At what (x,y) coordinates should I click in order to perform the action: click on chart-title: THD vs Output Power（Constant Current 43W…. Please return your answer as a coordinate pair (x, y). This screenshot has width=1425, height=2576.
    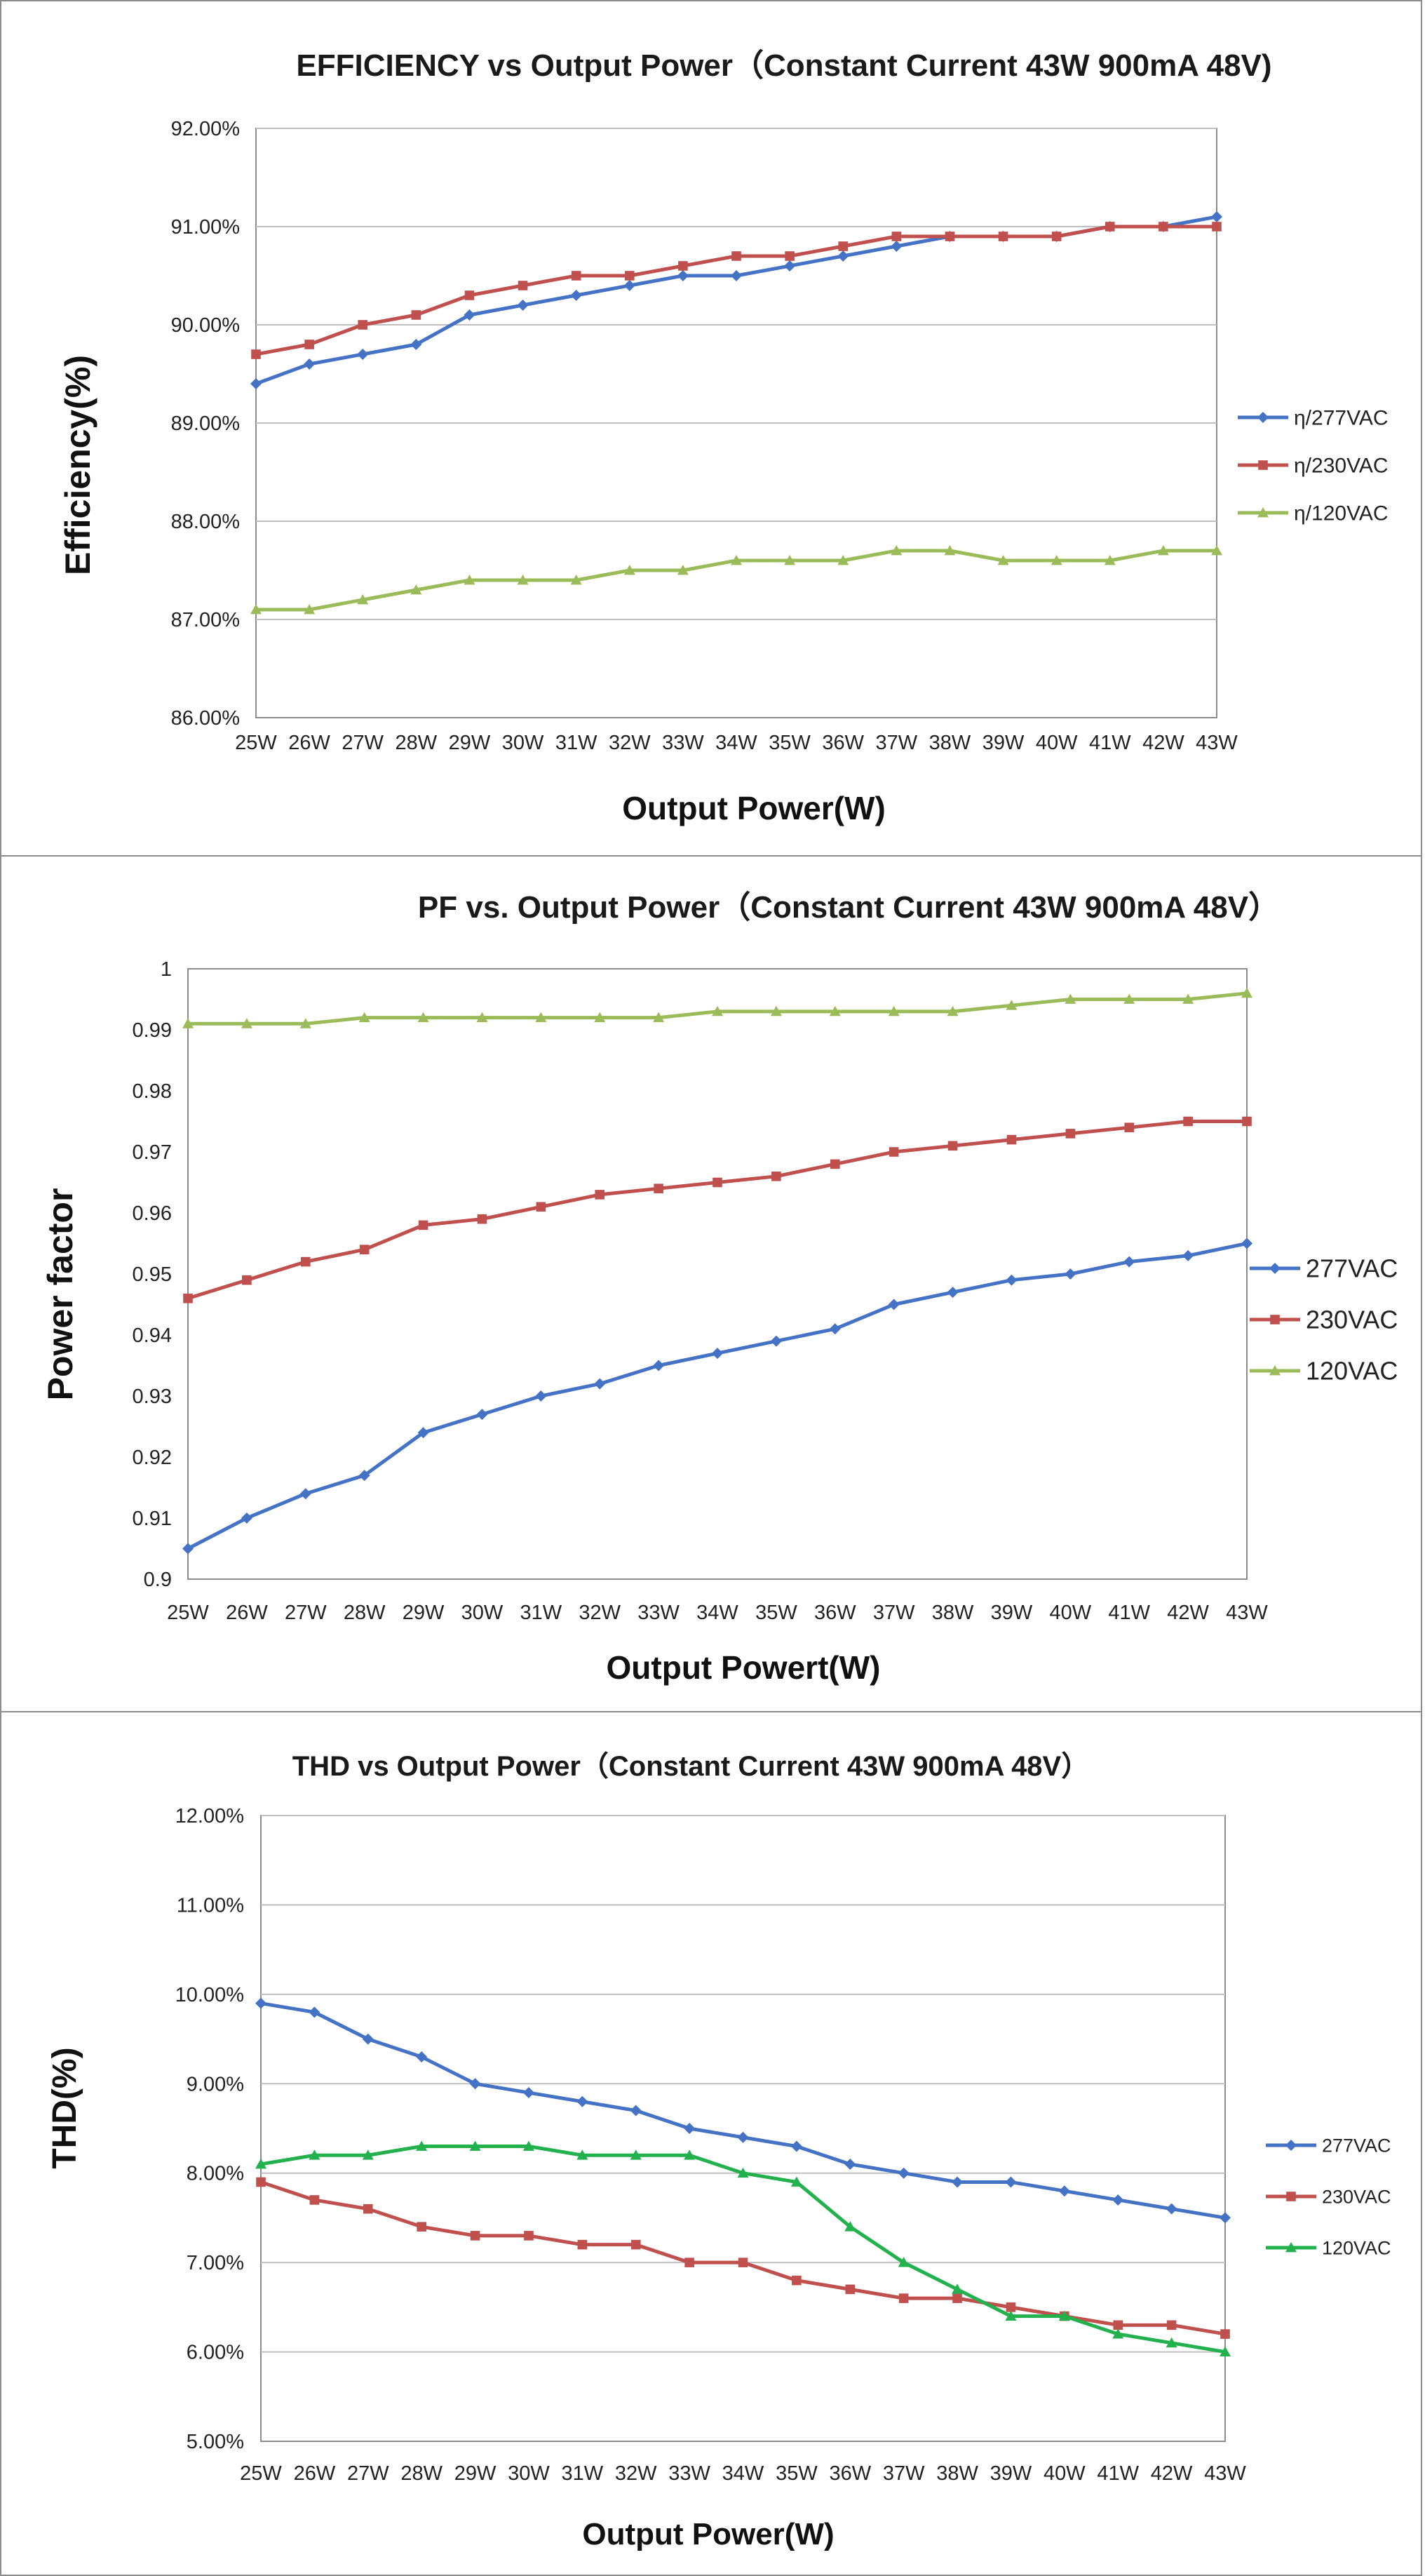
    Looking at the image, I should click on (690, 1766).